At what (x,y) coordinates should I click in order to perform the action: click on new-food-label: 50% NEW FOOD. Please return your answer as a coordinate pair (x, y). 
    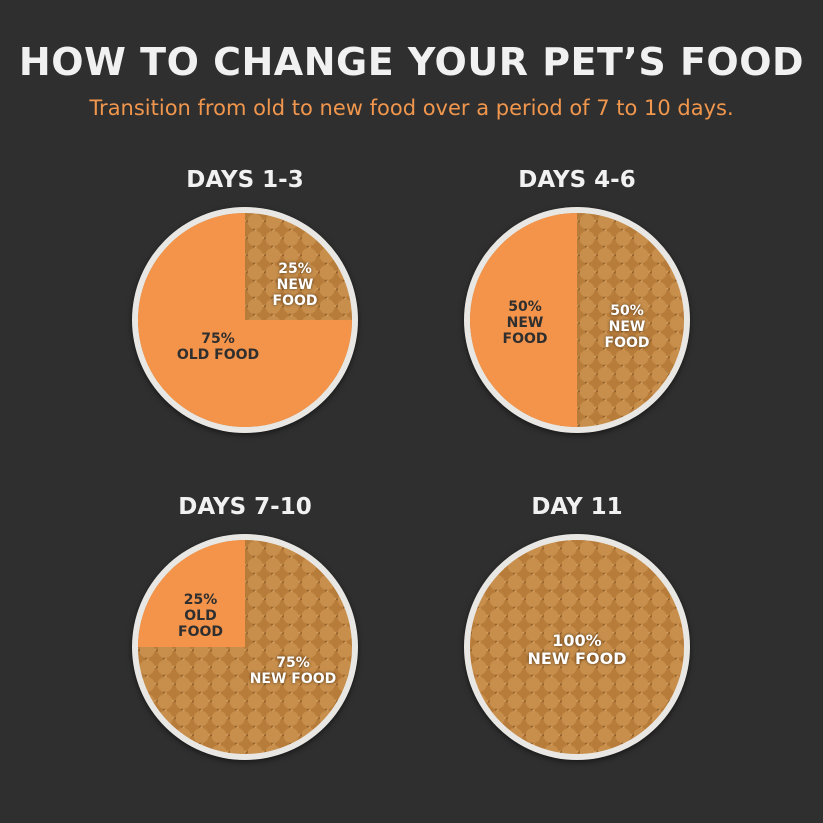
    Looking at the image, I should click on (627, 327).